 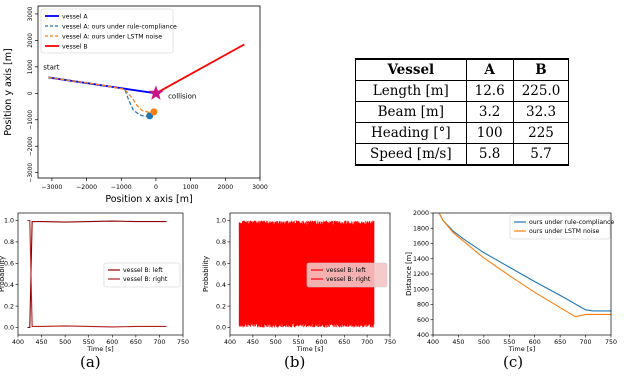 I want to click on y-tick-label: 1.0, so click(x=221, y=221).